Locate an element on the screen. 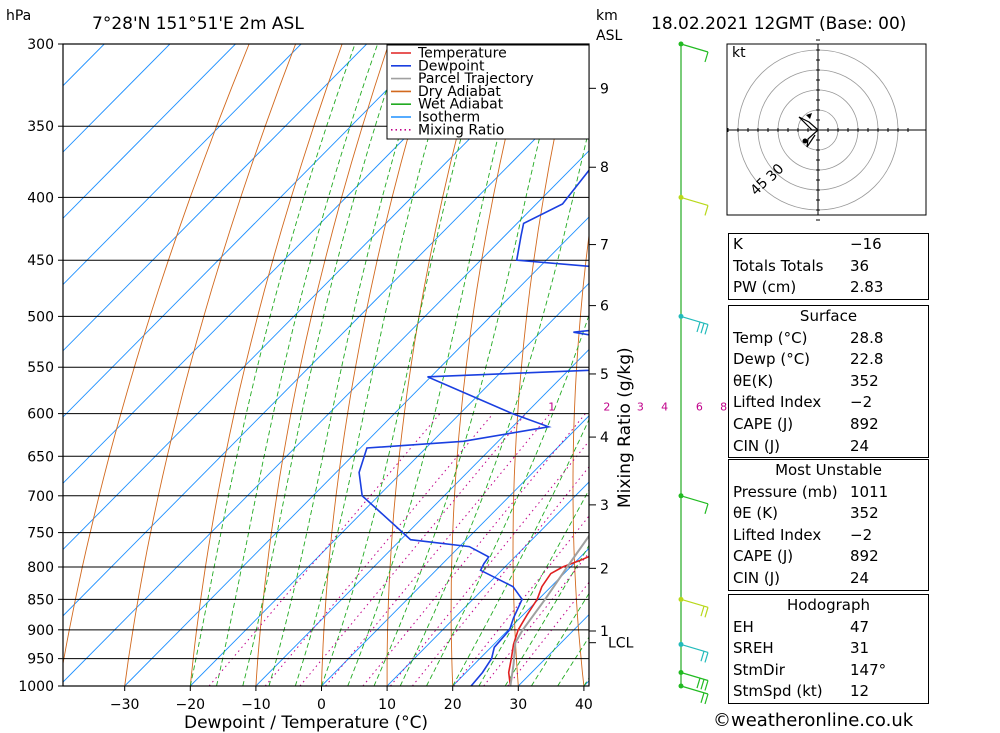  row-label: Dewp (°C) is located at coordinates (772, 359).